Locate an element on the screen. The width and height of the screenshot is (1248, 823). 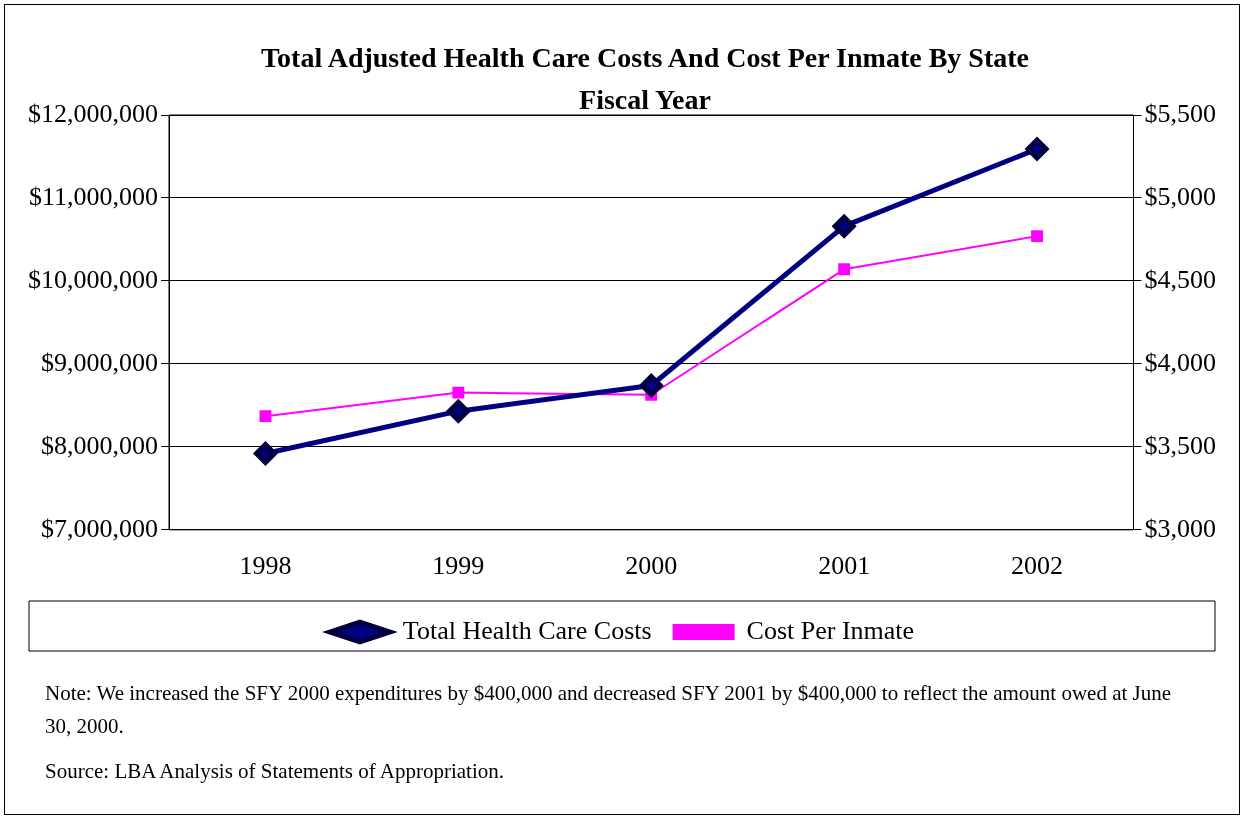
chart-title: Total Adjusted Health Care Costs And Cost Per Inmate By State Fiscal Year is located at coordinates (645, 79).